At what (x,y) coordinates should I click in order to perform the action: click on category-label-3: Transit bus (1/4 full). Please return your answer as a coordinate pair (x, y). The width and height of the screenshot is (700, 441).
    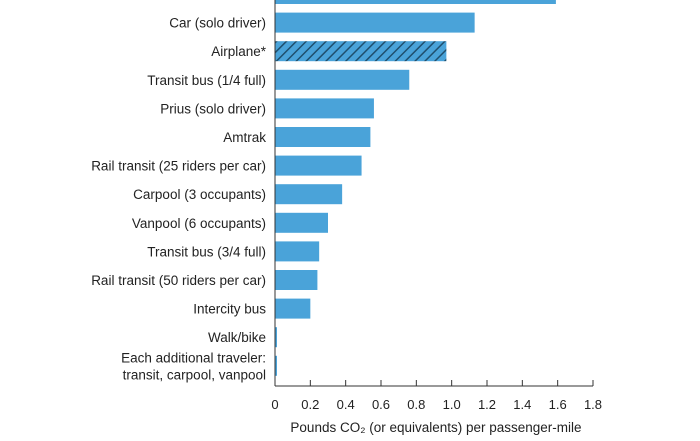
    Looking at the image, I should click on (206, 80).